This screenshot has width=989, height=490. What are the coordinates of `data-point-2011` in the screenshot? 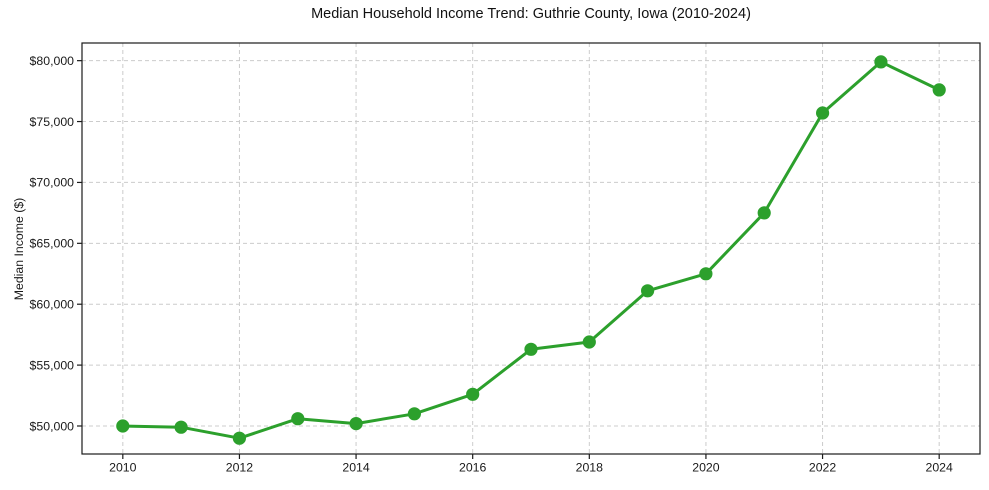 It's located at (181, 427).